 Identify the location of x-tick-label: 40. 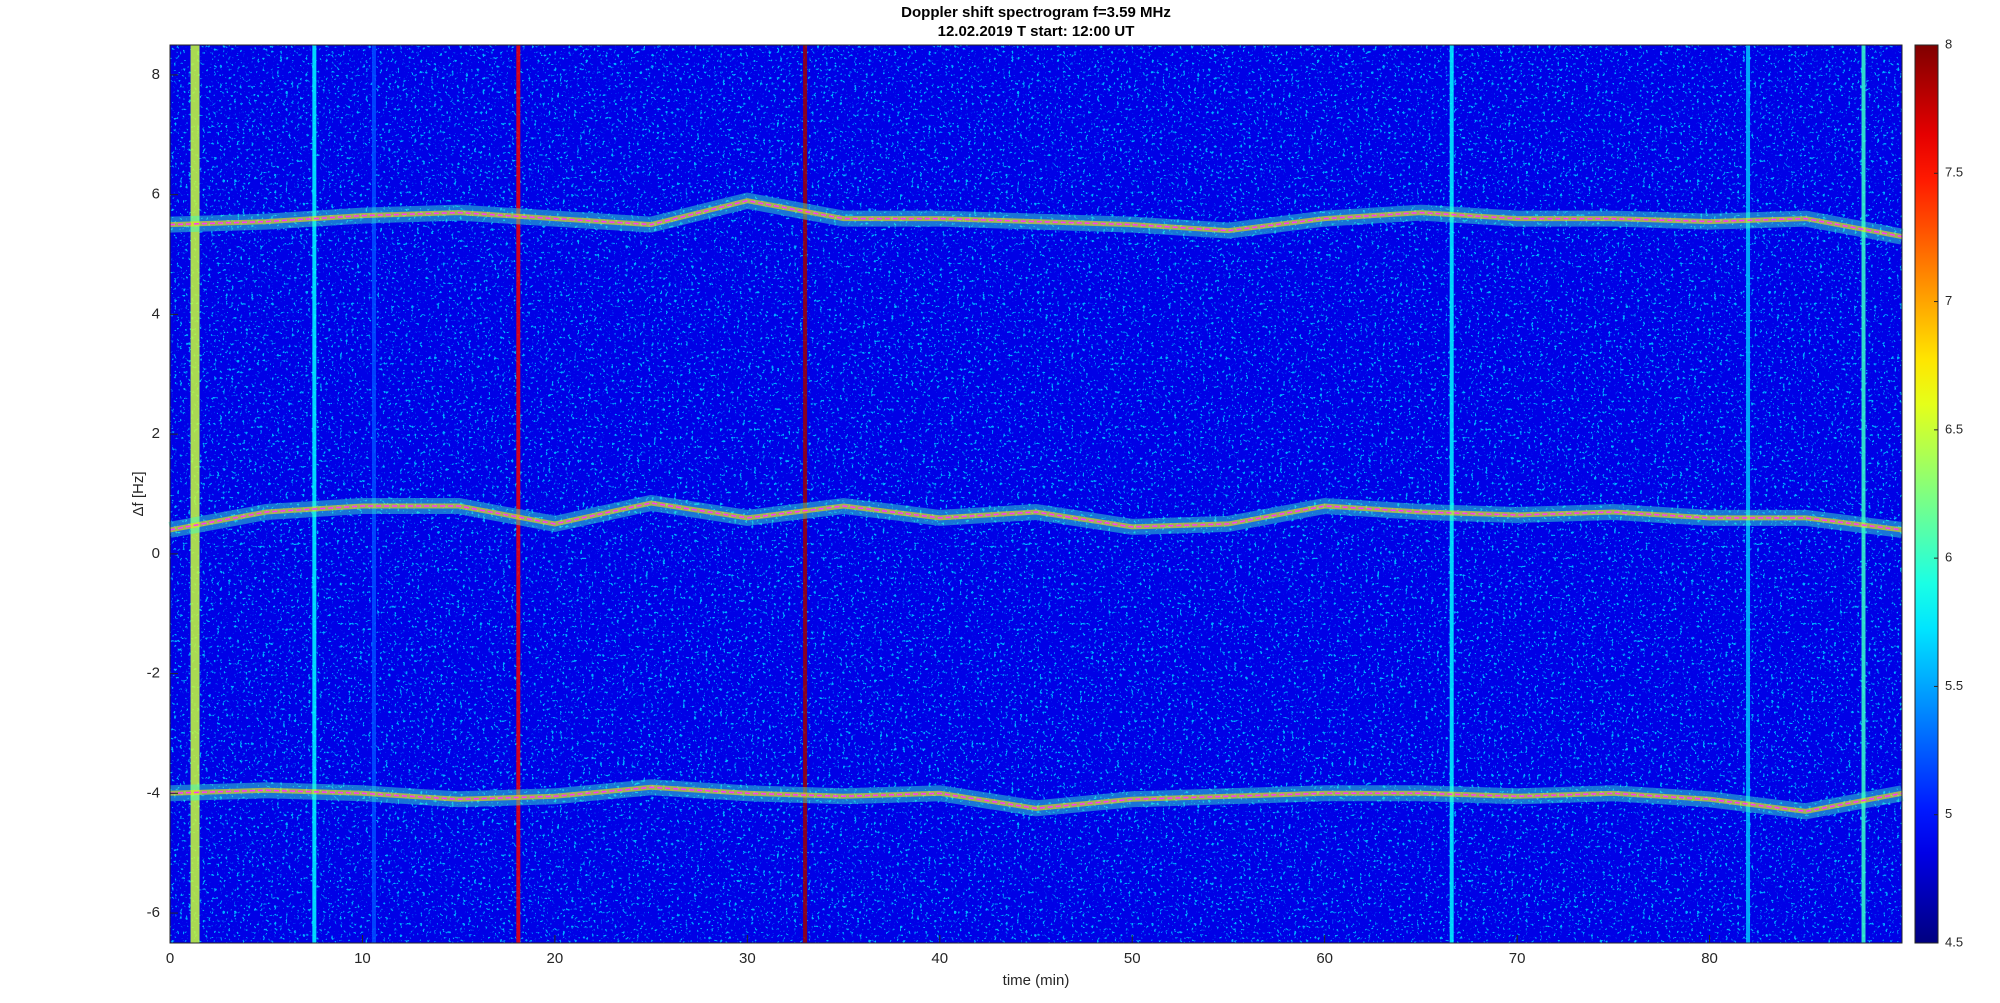
(939, 958).